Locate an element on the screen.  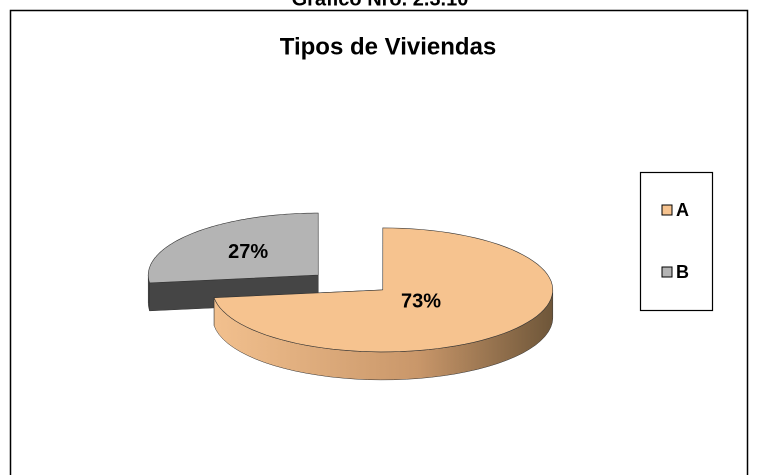
chart-caption: Gráfico Nro. 2.3.10 is located at coordinates (380, 5).